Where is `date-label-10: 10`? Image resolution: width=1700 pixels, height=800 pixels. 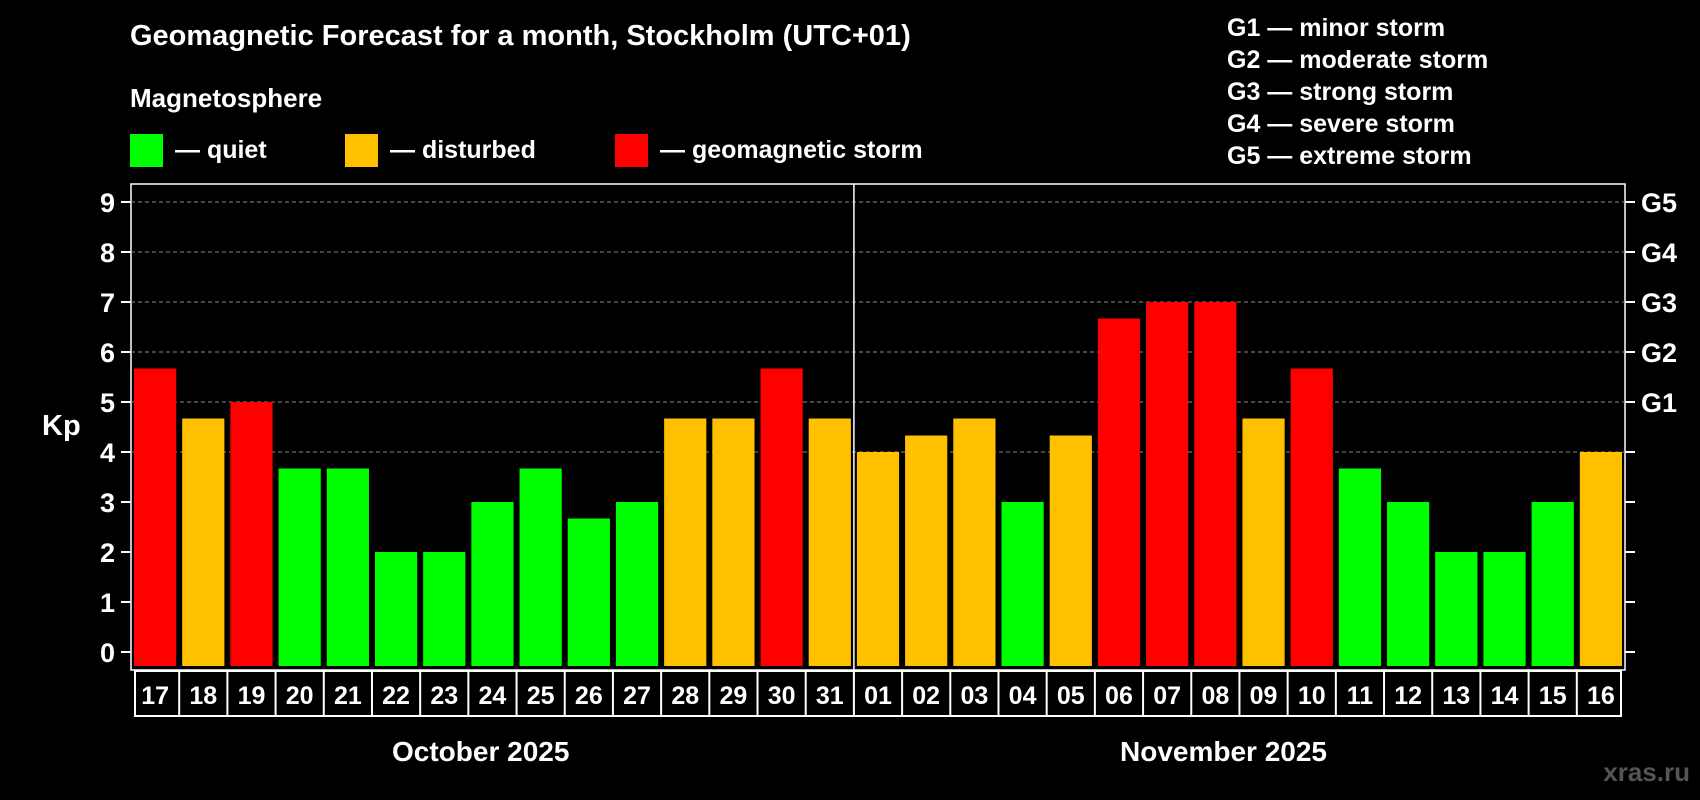 date-label-10: 10 is located at coordinates (1312, 696).